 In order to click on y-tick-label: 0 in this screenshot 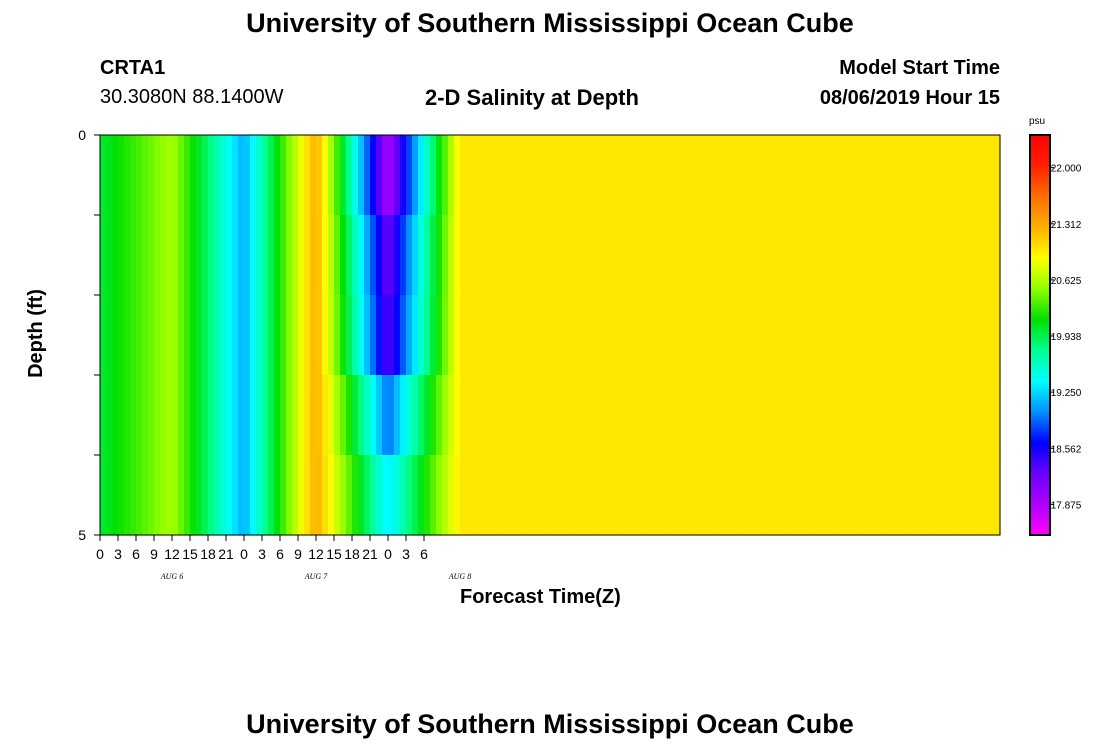, I will do `click(82, 135)`.